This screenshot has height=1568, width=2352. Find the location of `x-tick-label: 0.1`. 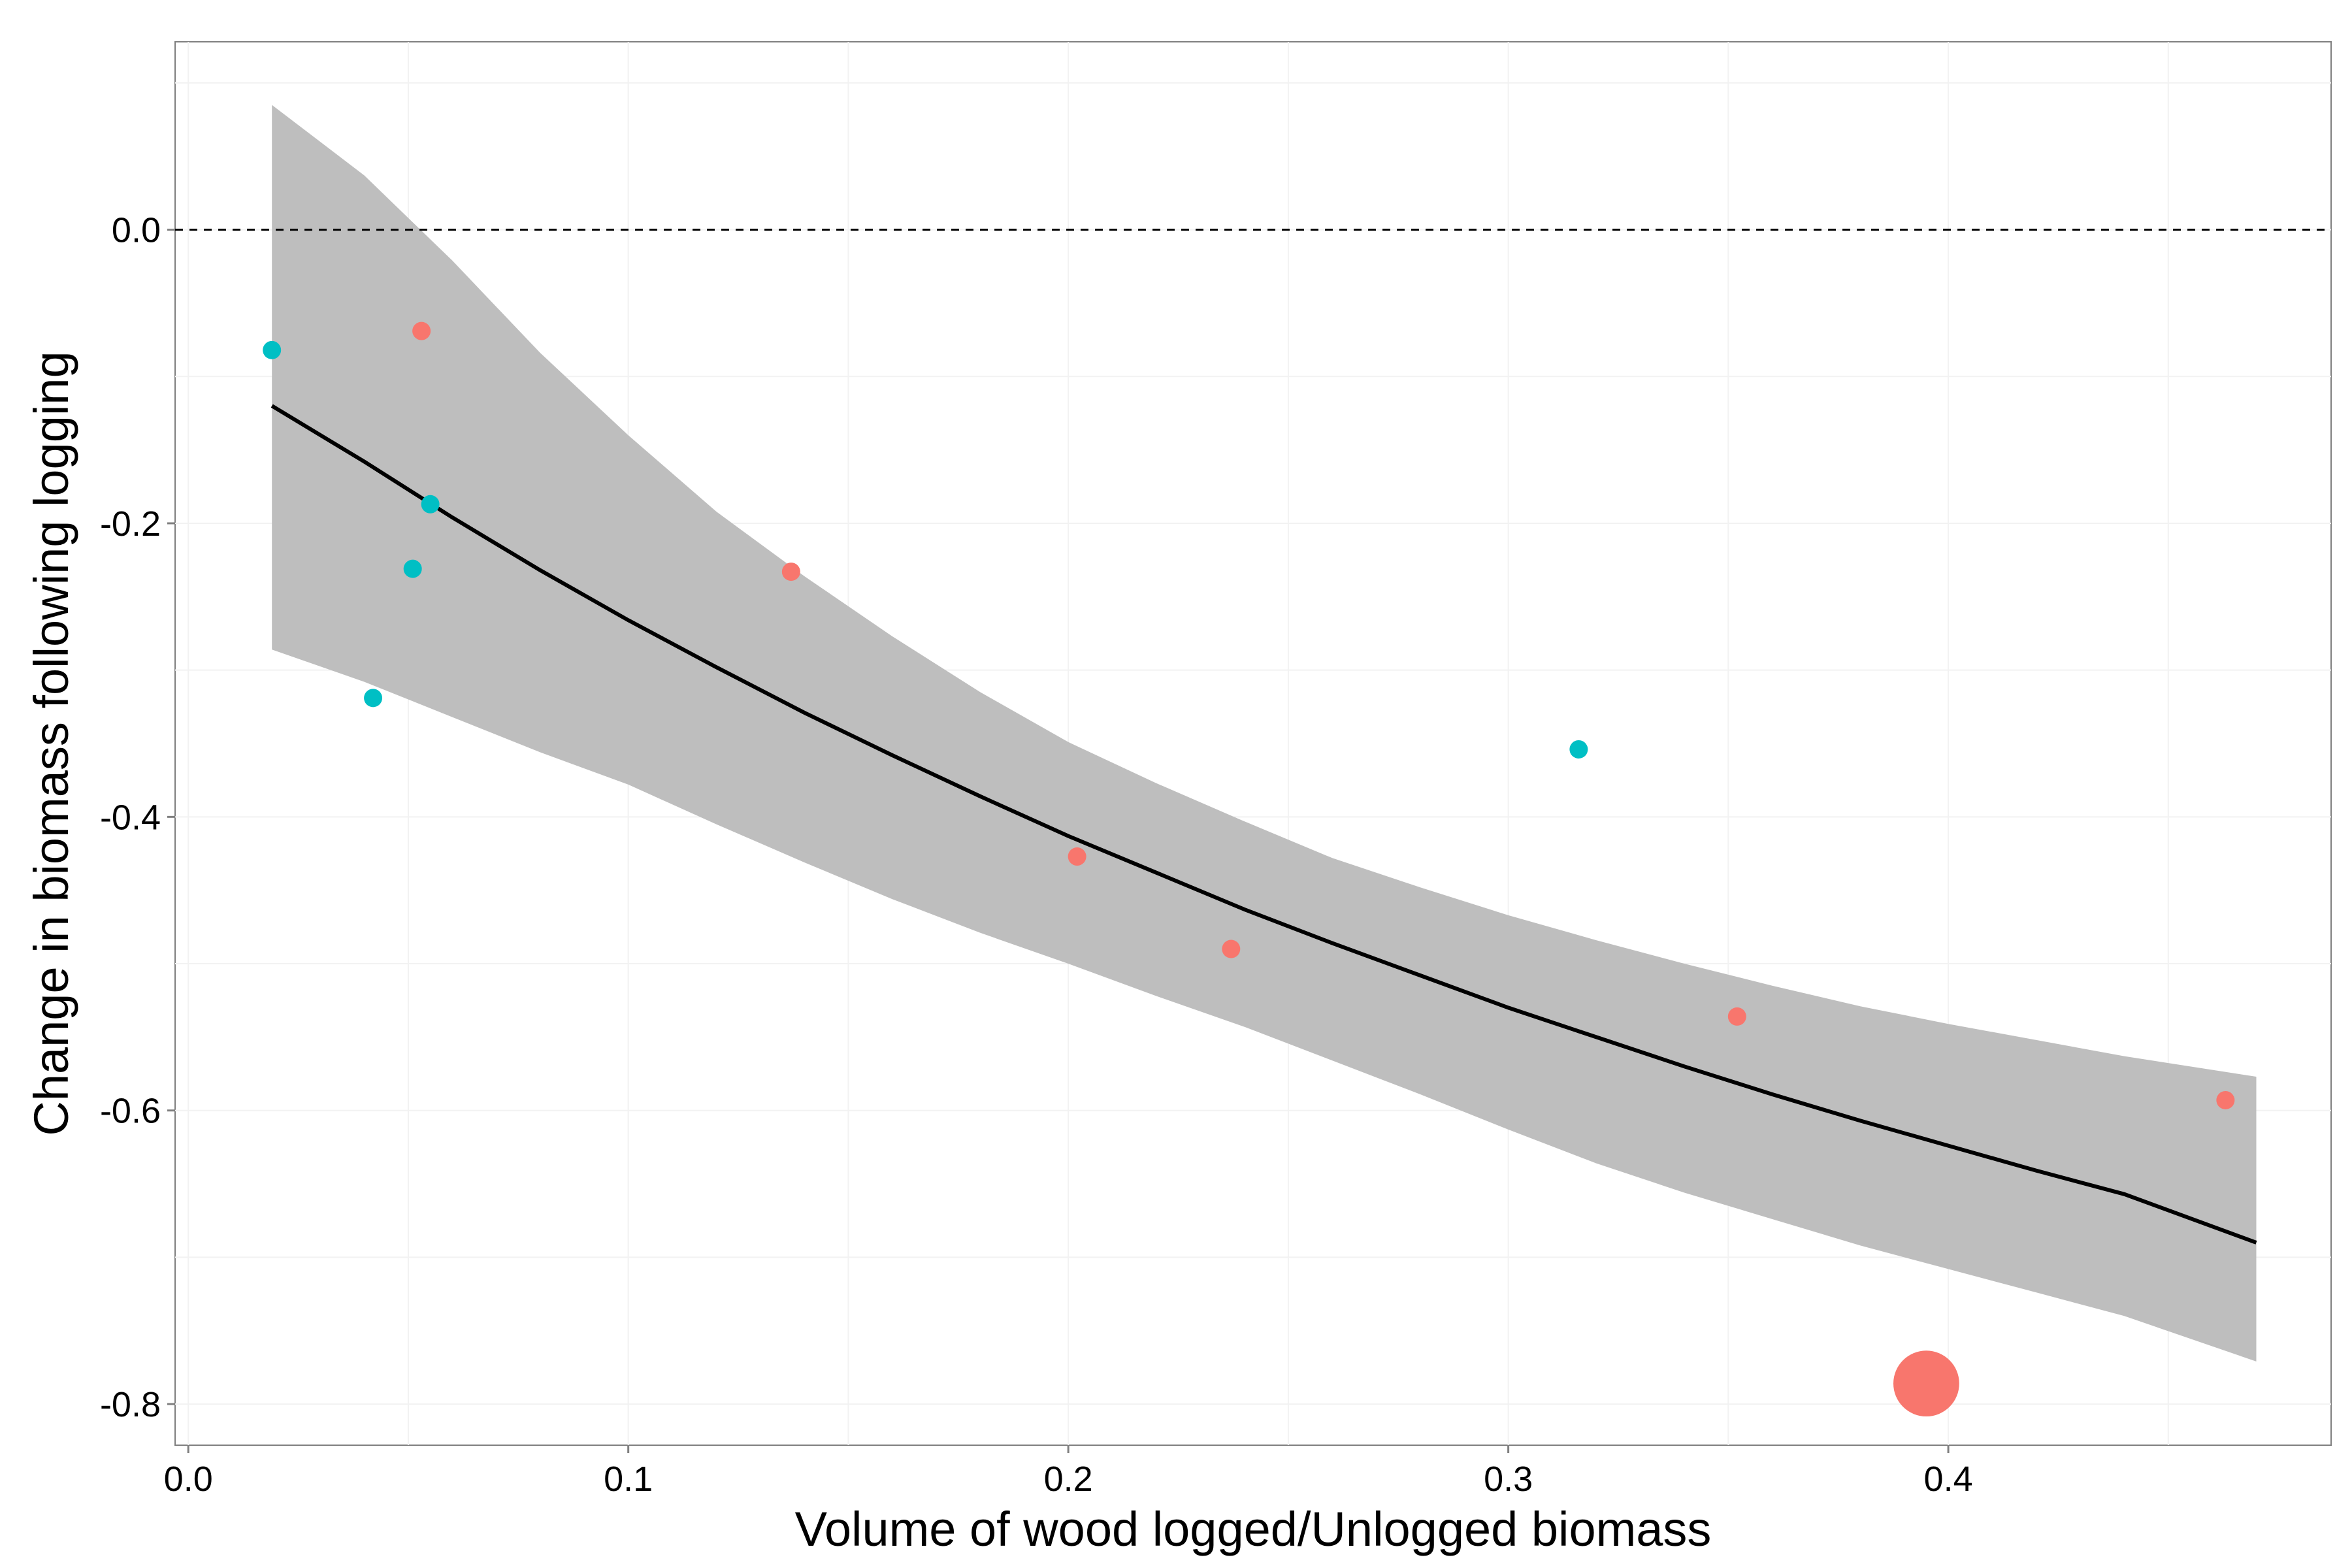

x-tick-label: 0.1 is located at coordinates (628, 1479).